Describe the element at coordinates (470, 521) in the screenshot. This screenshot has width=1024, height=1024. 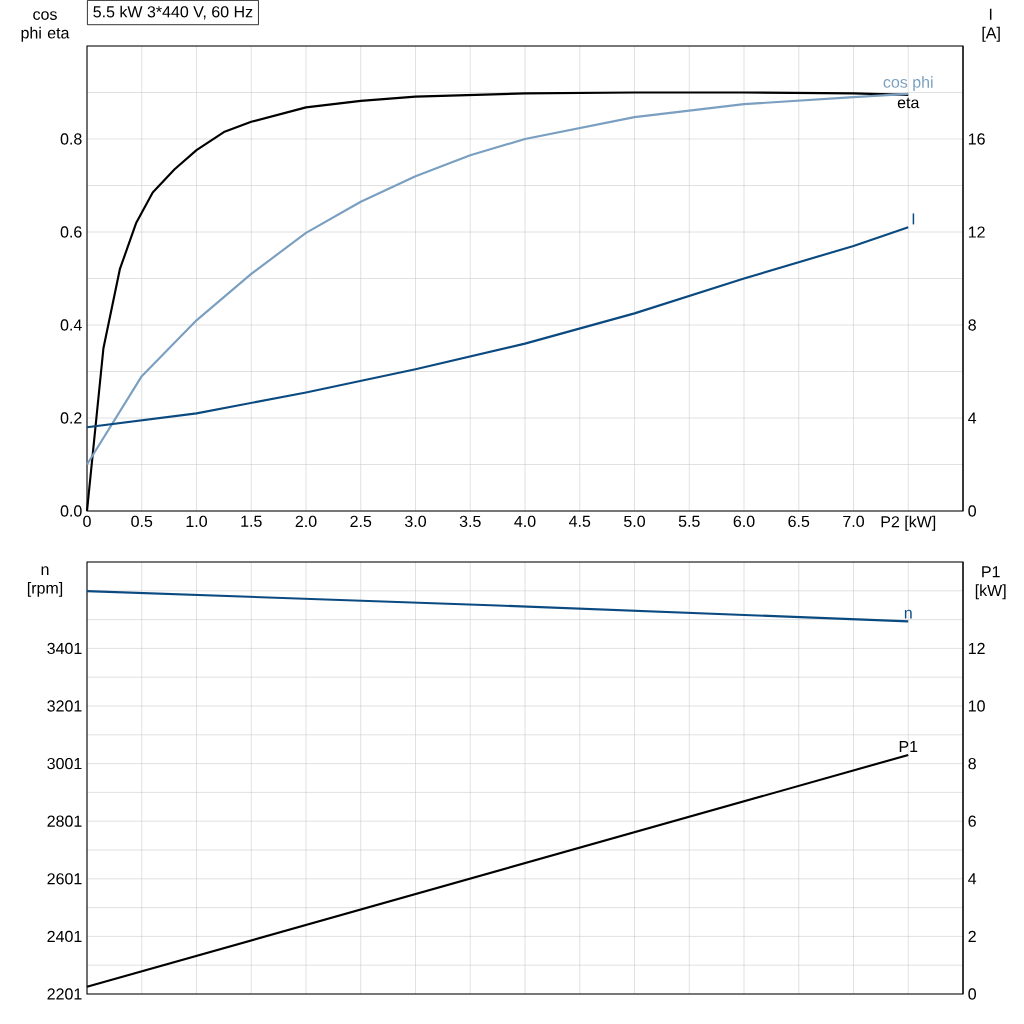
I see `x-tick-label: 3.5` at that location.